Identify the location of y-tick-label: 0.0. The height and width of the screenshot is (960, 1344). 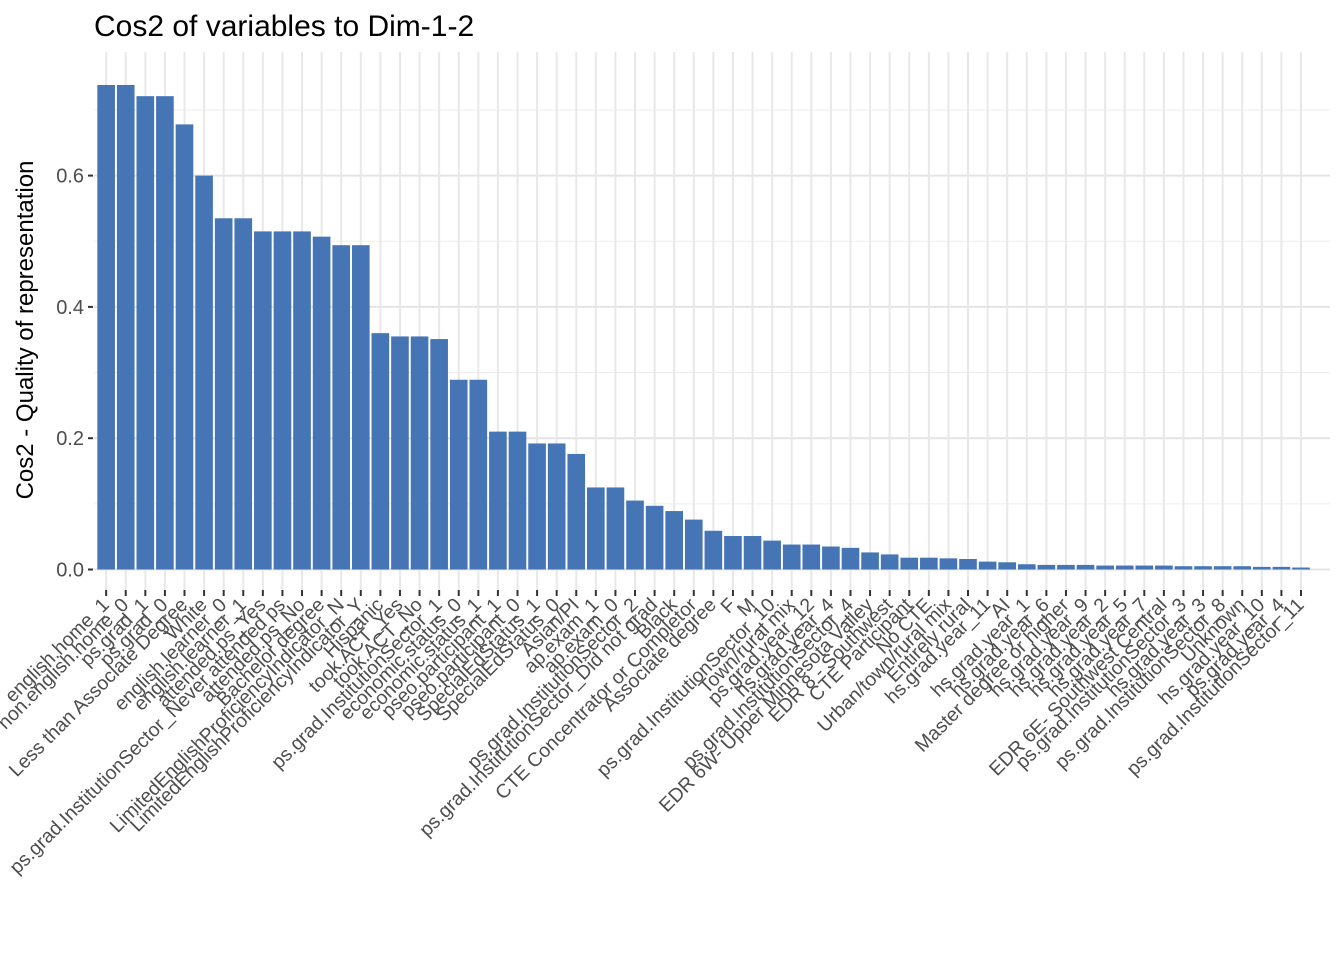
(70, 571).